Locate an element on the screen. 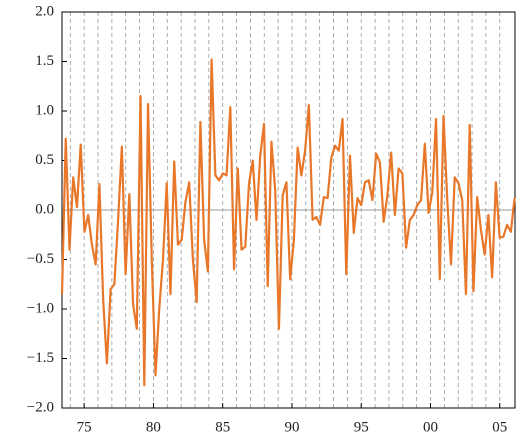  y-tick-label: 1.5 is located at coordinates (44, 61).